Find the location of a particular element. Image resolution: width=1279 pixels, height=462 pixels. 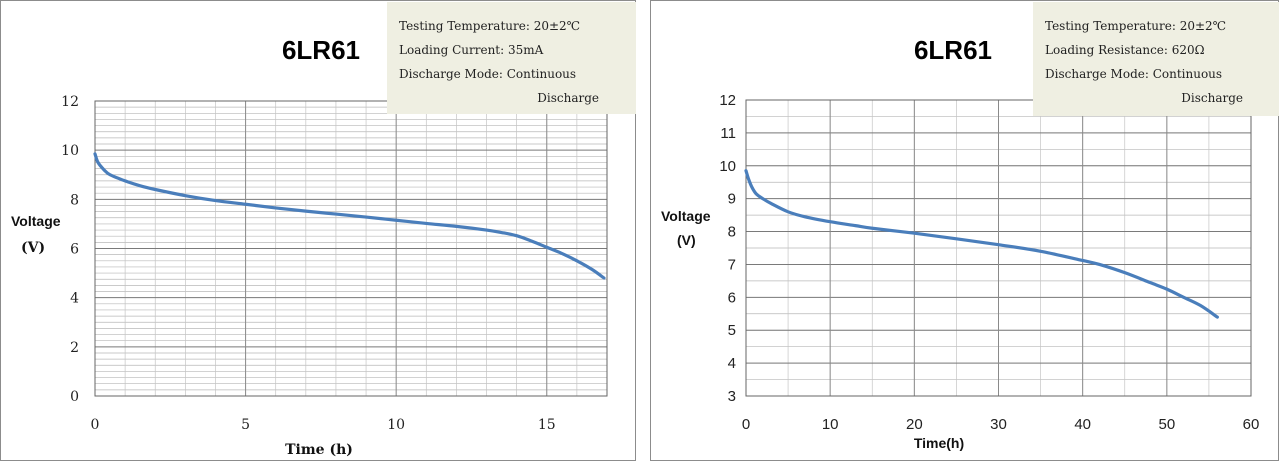

x-tick-label: 60 is located at coordinates (1251, 424).